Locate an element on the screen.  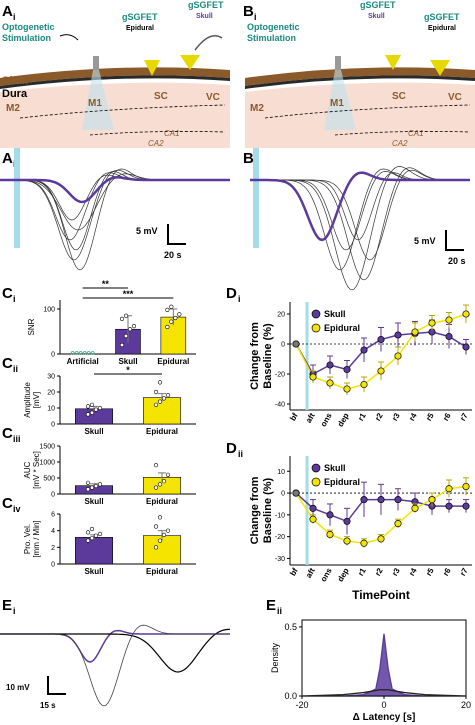
region-m2: M2 is located at coordinates (13, 108).